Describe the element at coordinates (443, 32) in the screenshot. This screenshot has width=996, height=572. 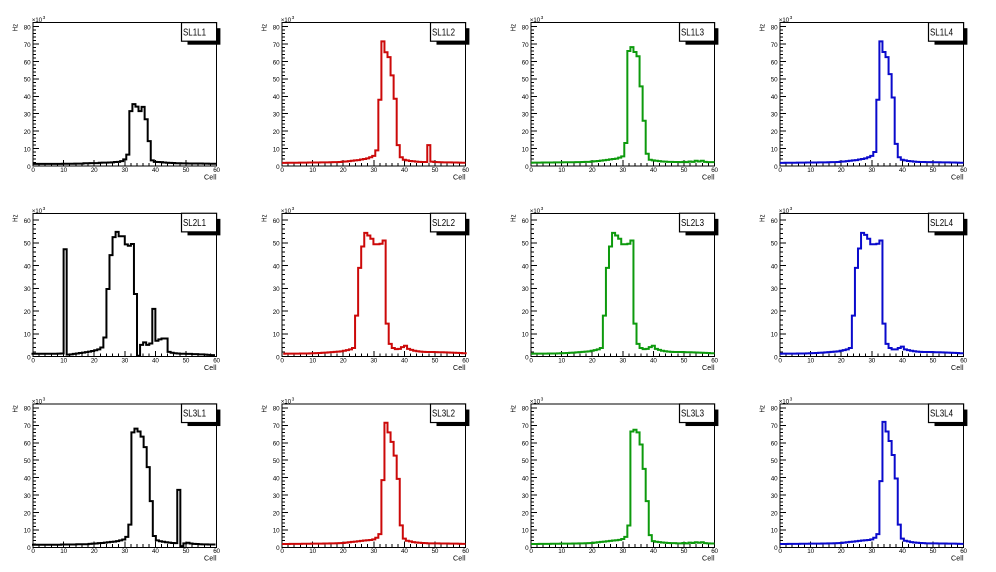
I see `svg-text: SL1L2` at that location.